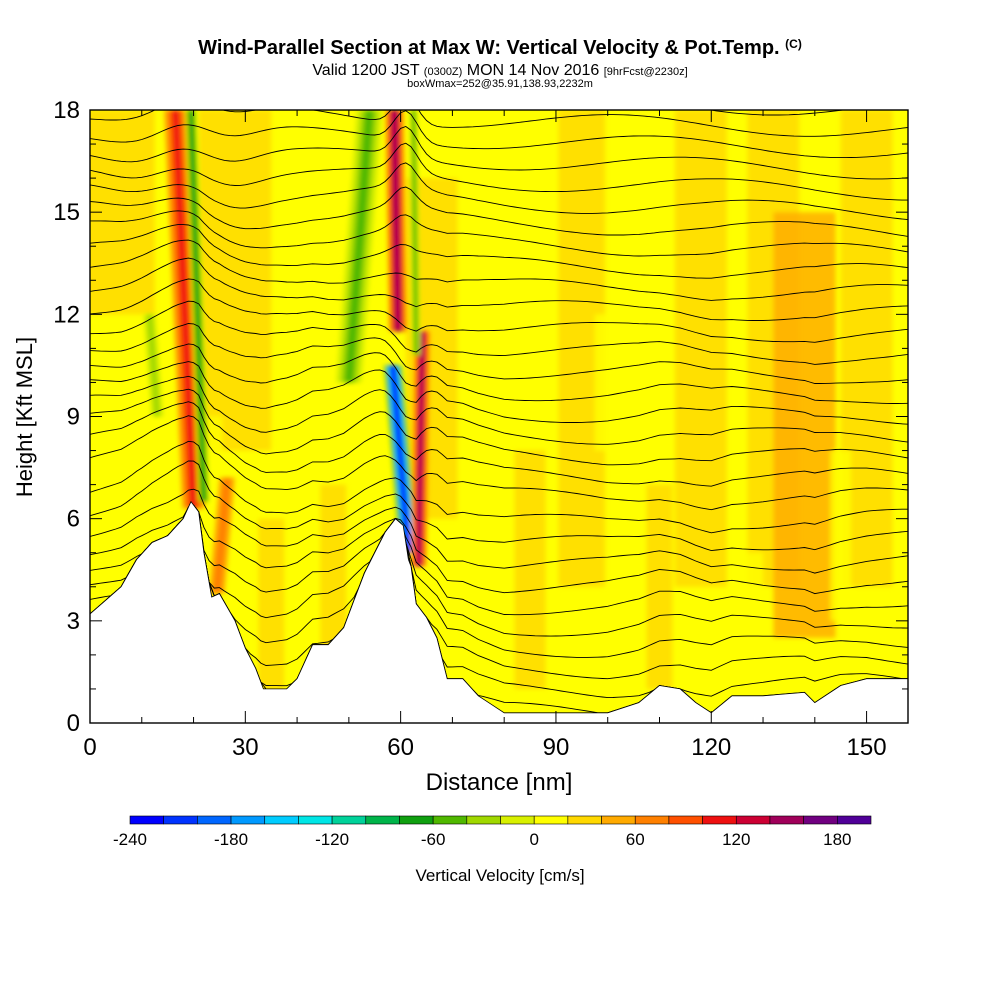 The image size is (1000, 1000). What do you see at coordinates (443, 72) in the screenshot?
I see `valid-utc: (0300Z)` at bounding box center [443, 72].